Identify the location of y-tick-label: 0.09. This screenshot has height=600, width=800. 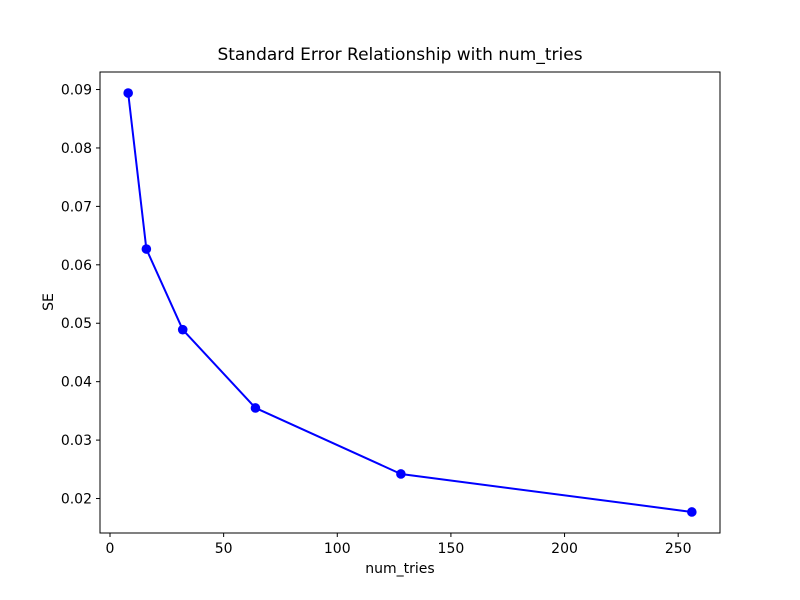
(76, 91).